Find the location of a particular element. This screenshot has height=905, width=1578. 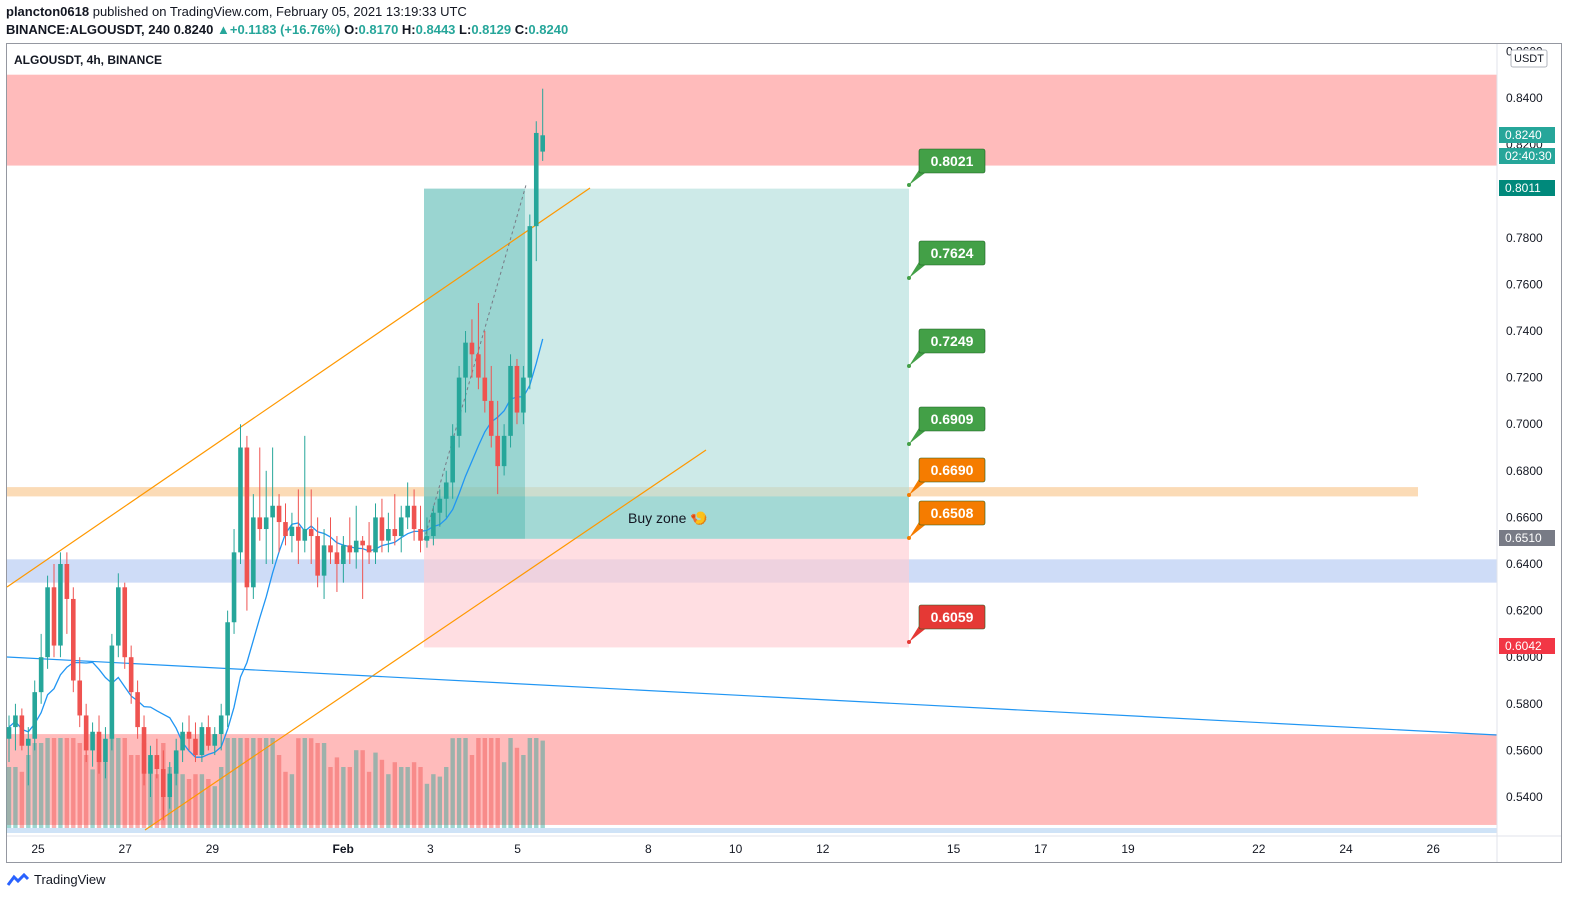

buy-zone-box is located at coordinates (666, 517).